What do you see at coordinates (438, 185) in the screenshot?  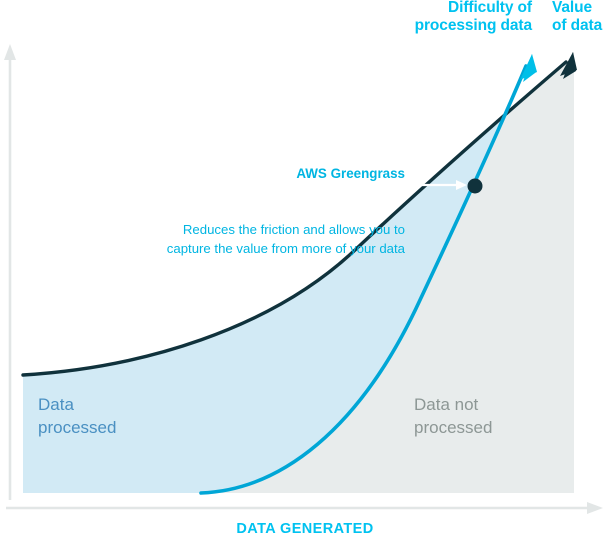 I see `annotation-pointer-arrow-icon` at bounding box center [438, 185].